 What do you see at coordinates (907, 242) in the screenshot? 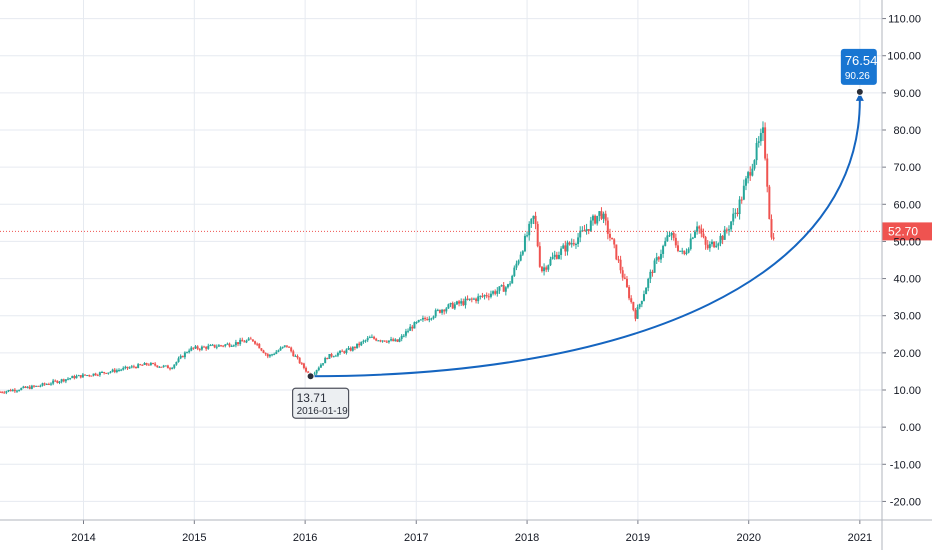
I see `y-tick-label: 50.00` at bounding box center [907, 242].